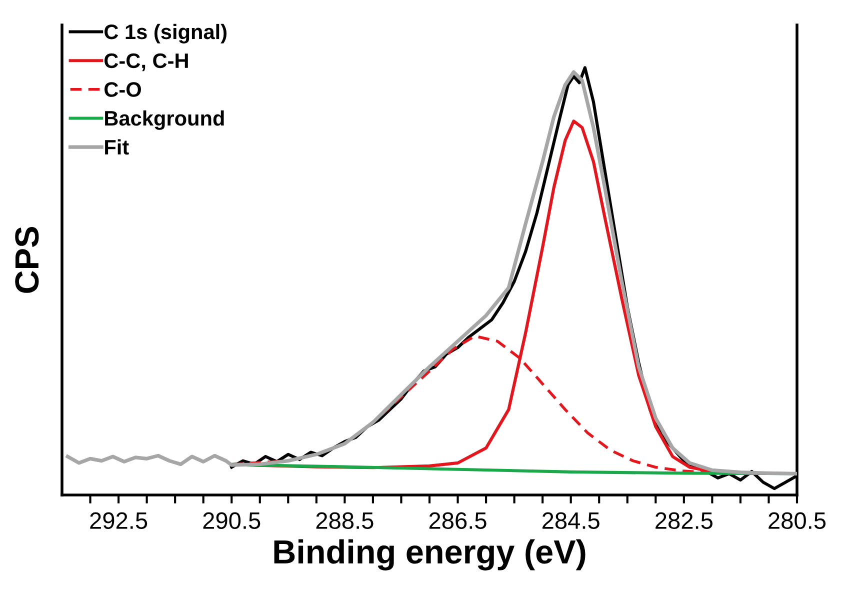 The image size is (844, 604). Describe the element at coordinates (345, 521) in the screenshot. I see `x-tick-label: 288.5` at that location.